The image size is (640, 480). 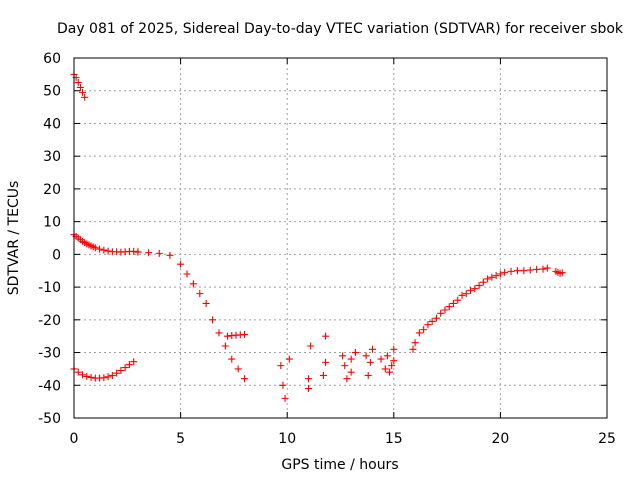 I want to click on x-tick-label: 5, so click(x=180, y=439).